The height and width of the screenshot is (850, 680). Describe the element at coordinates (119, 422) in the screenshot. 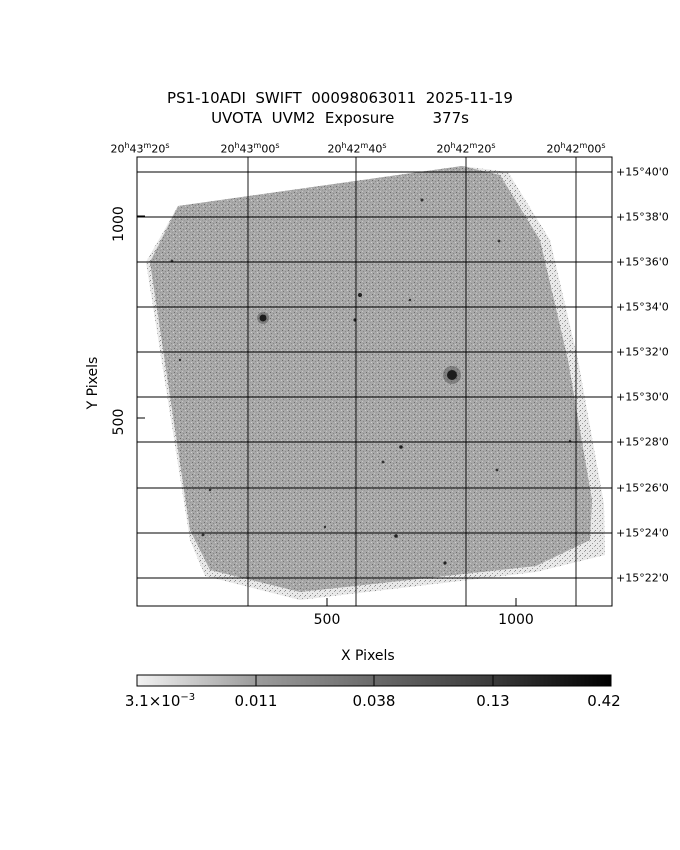

I see `y-tick-label: 500` at that location.